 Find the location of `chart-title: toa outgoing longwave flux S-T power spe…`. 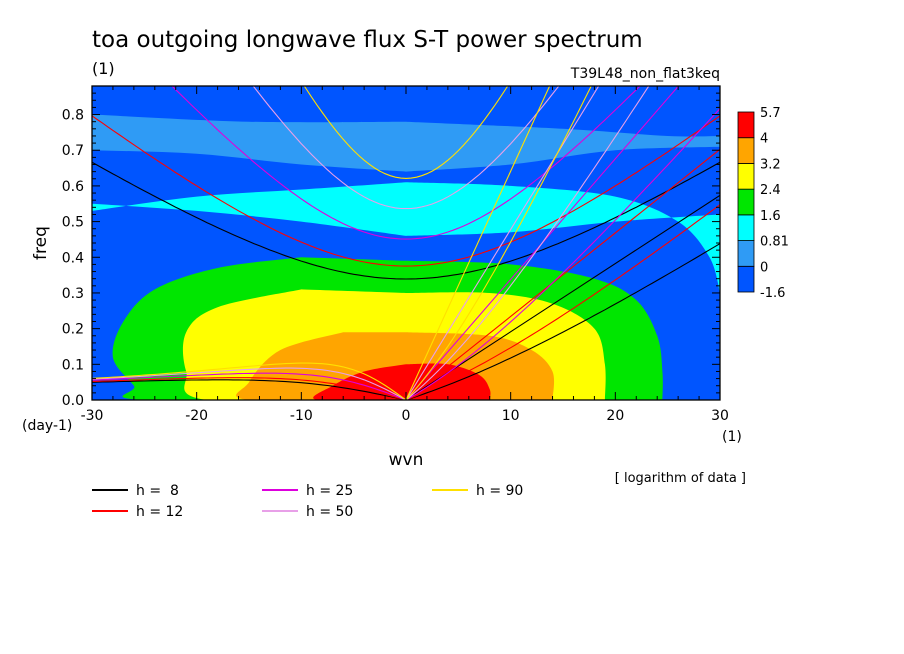

chart-title: toa outgoing longwave flux S-T power spe… is located at coordinates (367, 40).